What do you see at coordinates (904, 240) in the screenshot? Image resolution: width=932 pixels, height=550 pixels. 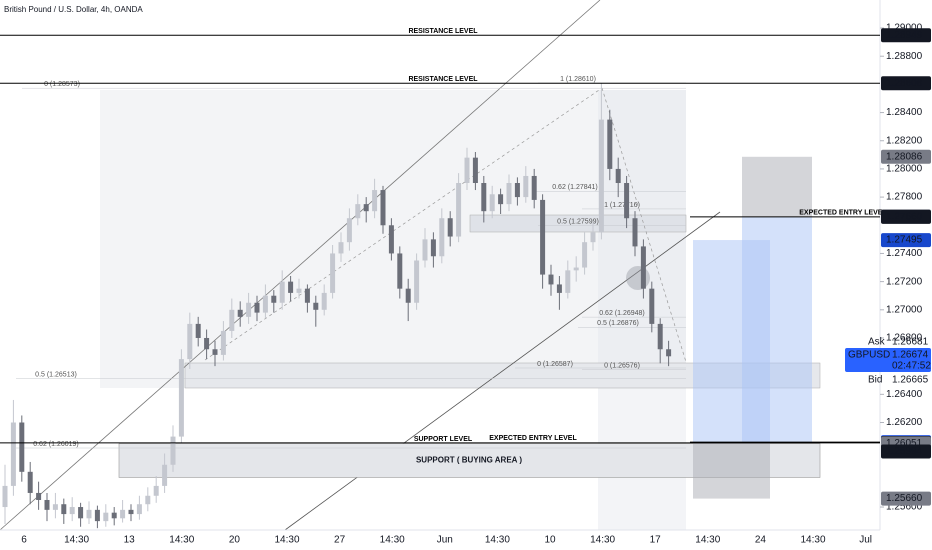 I see `price-label: 1.27495` at bounding box center [904, 240].